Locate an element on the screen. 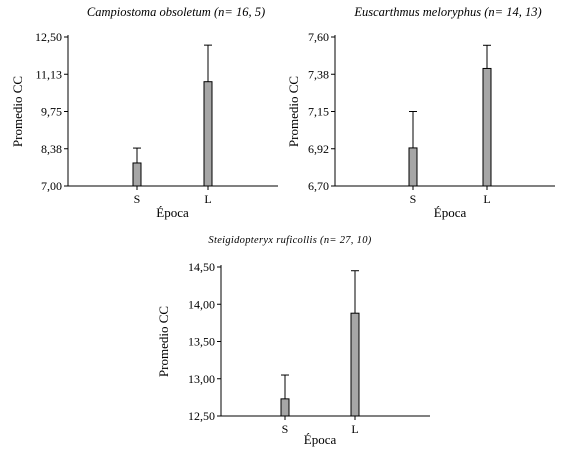  title-sample-size: (n= 14, 13) is located at coordinates (512, 12).